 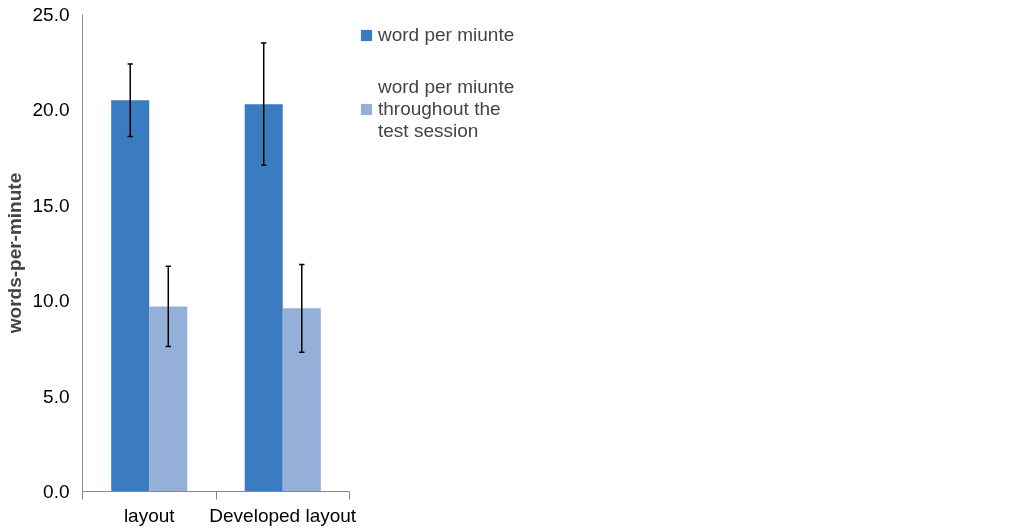 What do you see at coordinates (283, 515) in the screenshot?
I see `x-tick-label: Developed layout` at bounding box center [283, 515].